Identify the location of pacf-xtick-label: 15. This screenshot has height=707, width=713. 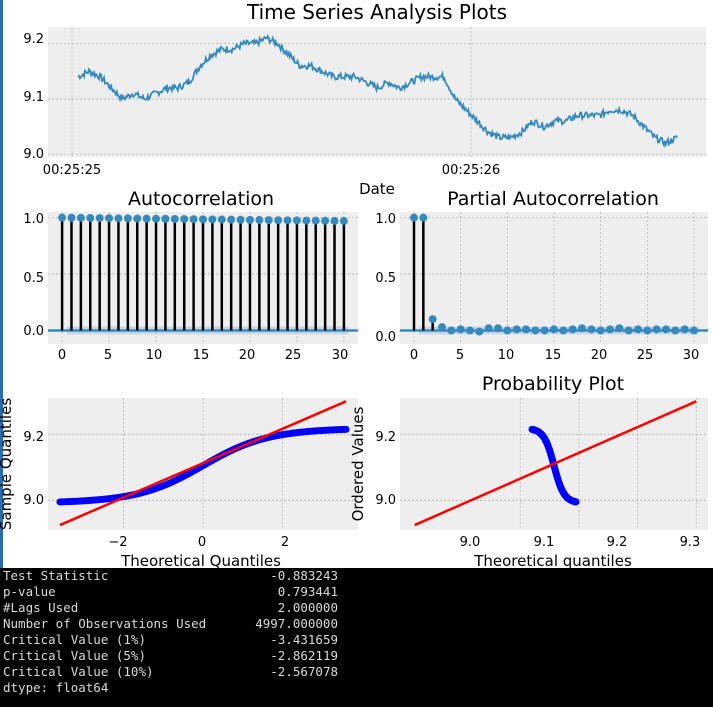
(553, 355).